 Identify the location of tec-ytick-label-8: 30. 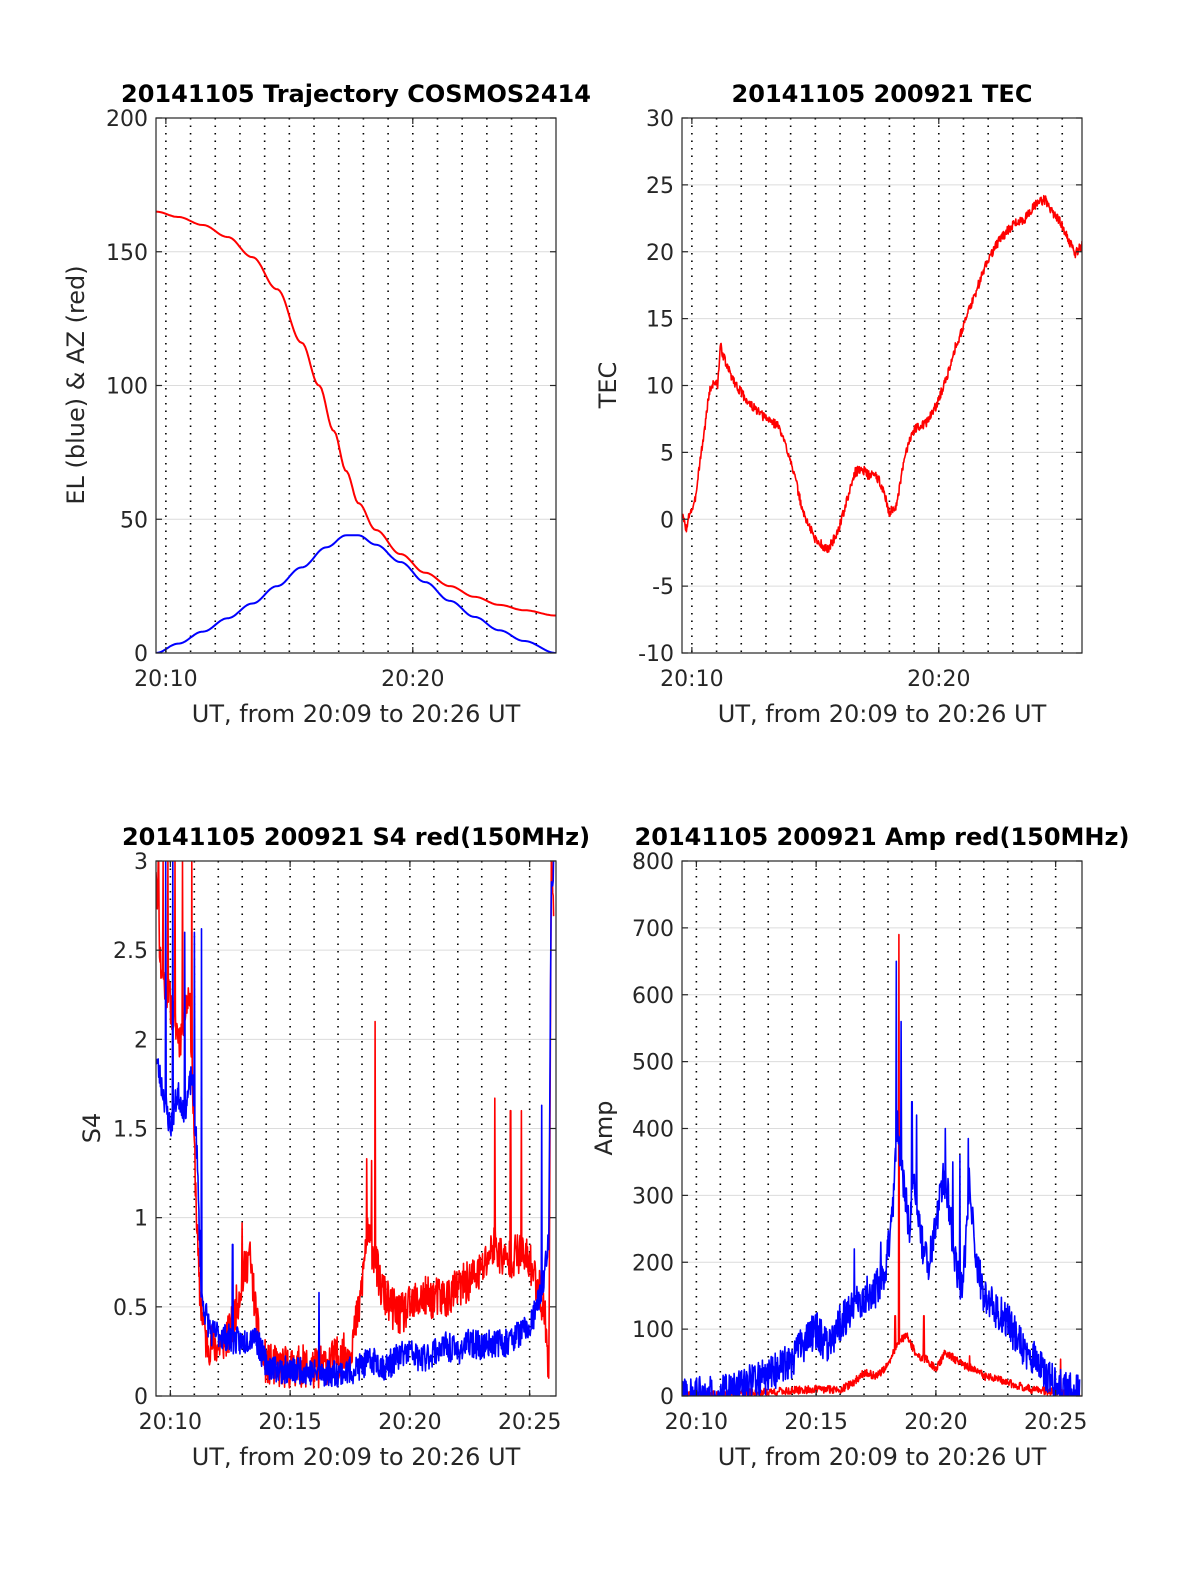
(660, 119).